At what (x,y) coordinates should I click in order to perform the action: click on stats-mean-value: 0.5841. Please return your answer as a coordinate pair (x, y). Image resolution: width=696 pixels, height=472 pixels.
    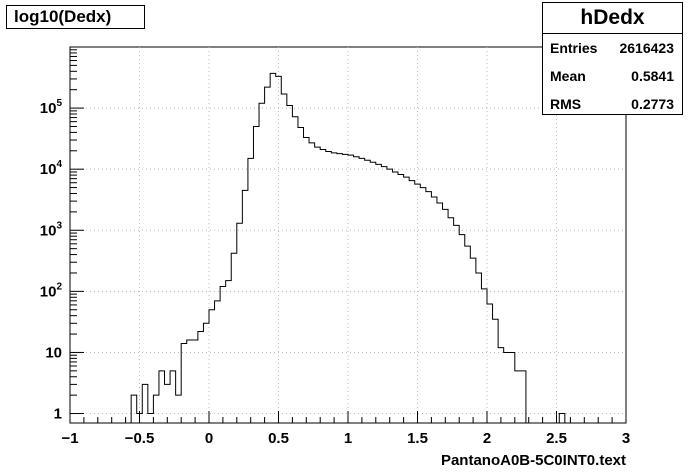
    Looking at the image, I should click on (652, 76).